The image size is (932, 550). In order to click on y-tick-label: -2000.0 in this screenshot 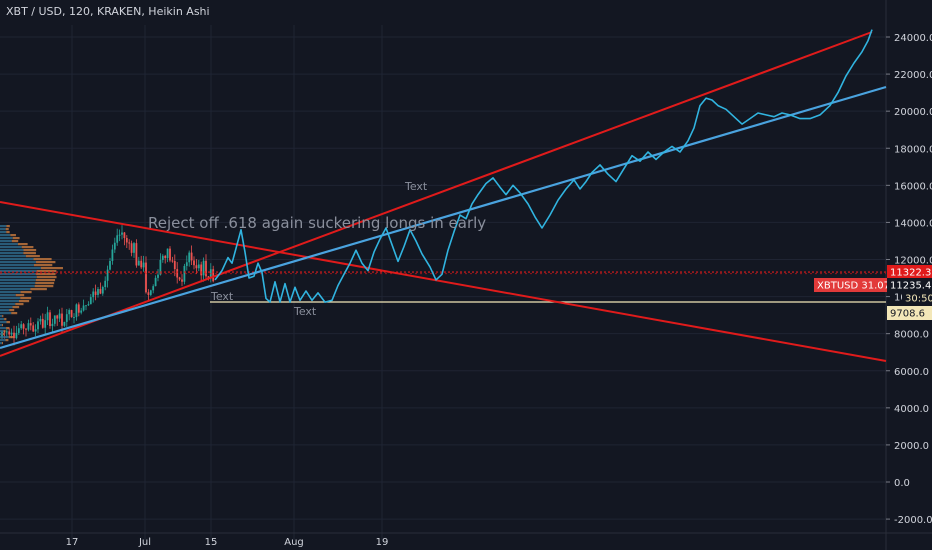, I will do `click(913, 520)`.